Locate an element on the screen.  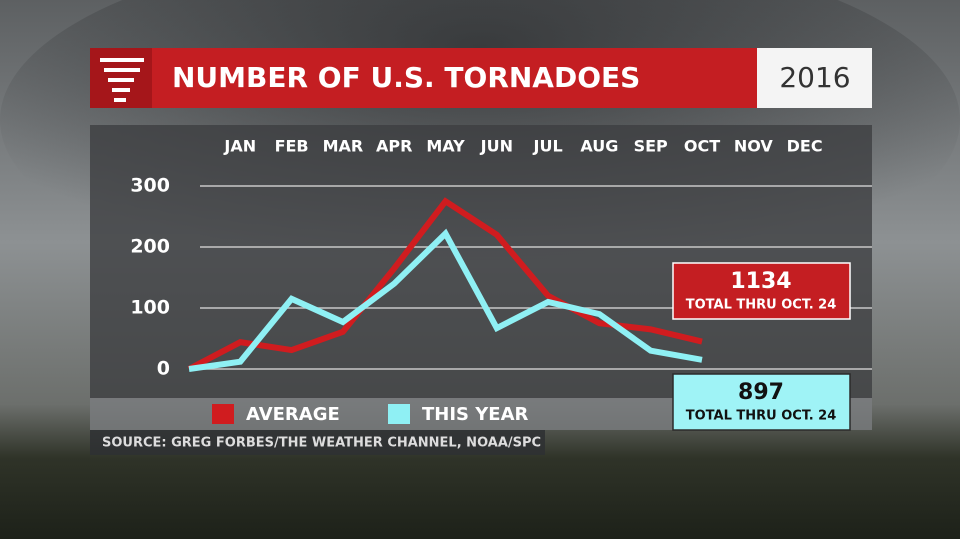
x-tick-label: NOV is located at coordinates (754, 146).